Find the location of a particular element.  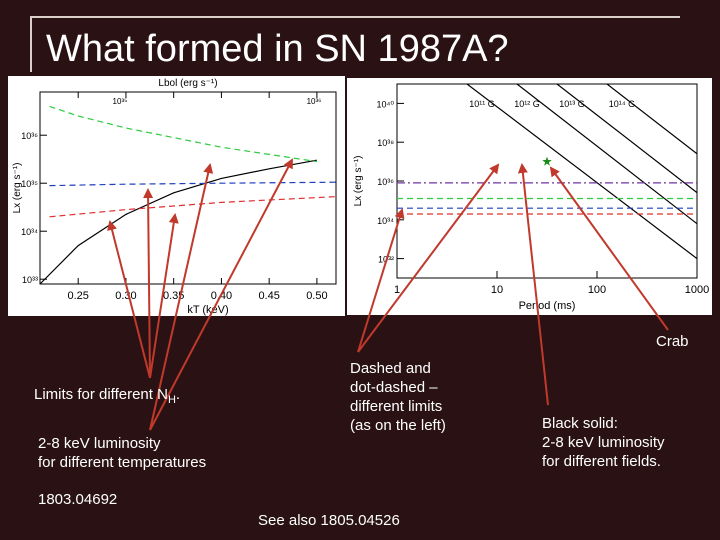

left-y-tick-label: 10³⁵ is located at coordinates (29, 184).